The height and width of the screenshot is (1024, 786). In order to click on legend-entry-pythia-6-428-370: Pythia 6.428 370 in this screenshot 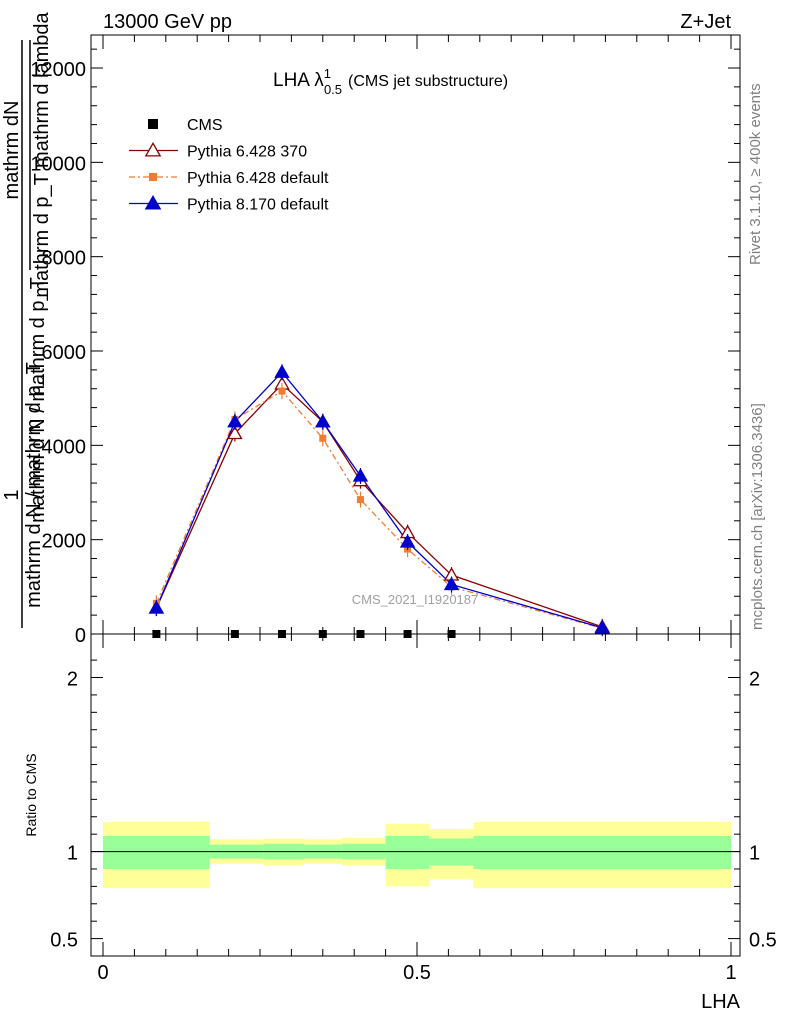, I will do `click(218, 151)`.